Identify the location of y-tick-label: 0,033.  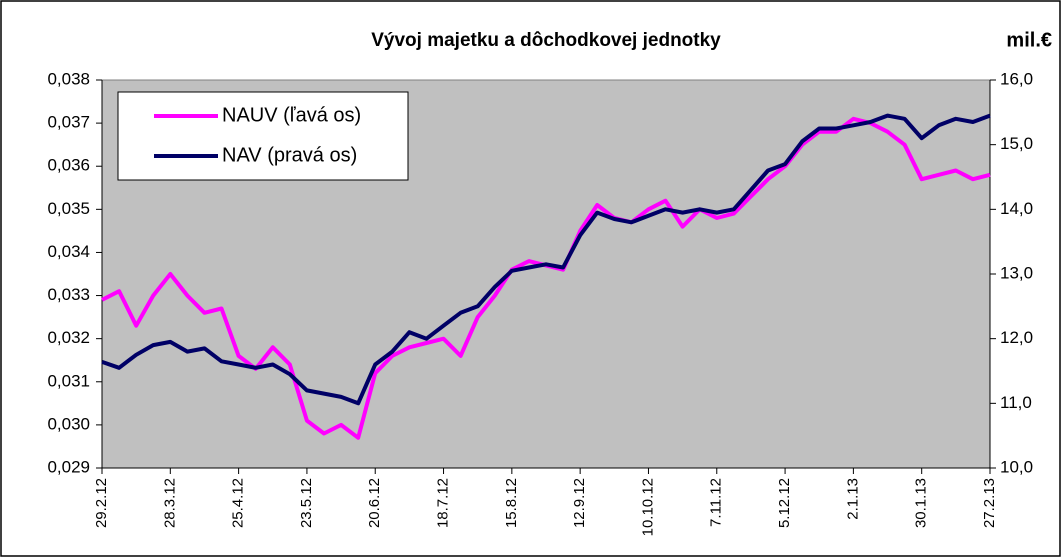
(68, 294).